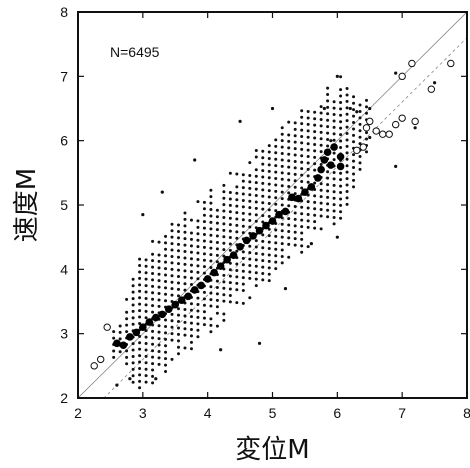  I want to click on x-tick-label: 8, so click(466, 413).